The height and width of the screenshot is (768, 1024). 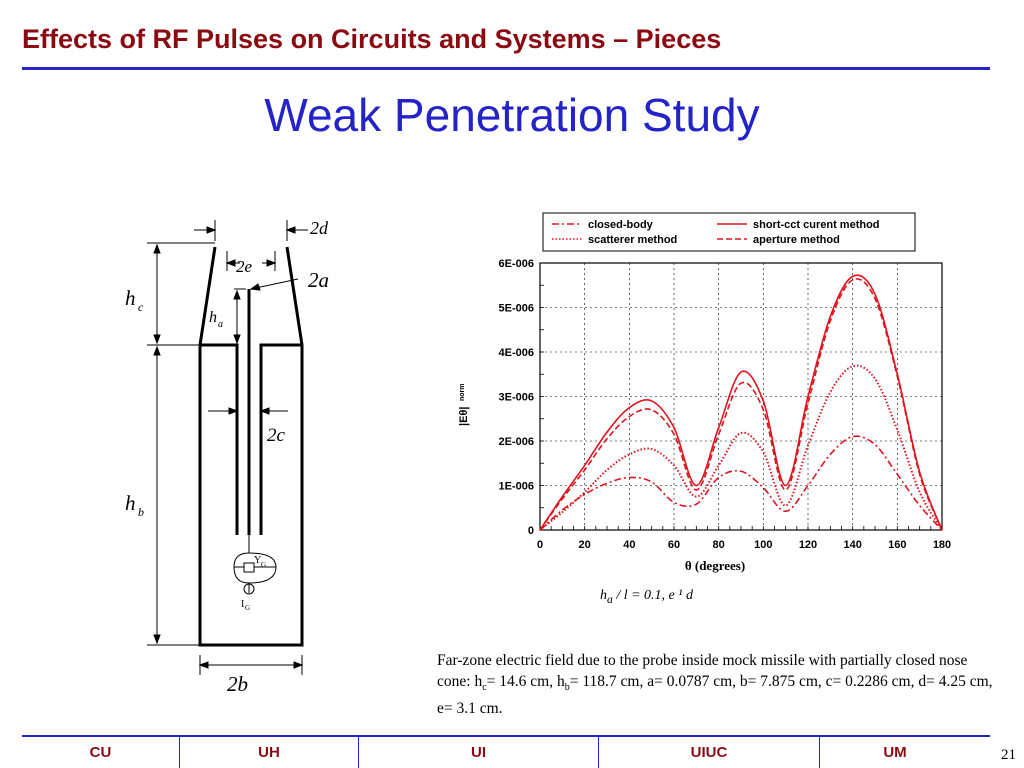 What do you see at coordinates (141, 512) in the screenshot?
I see `label-hb-sub: b` at bounding box center [141, 512].